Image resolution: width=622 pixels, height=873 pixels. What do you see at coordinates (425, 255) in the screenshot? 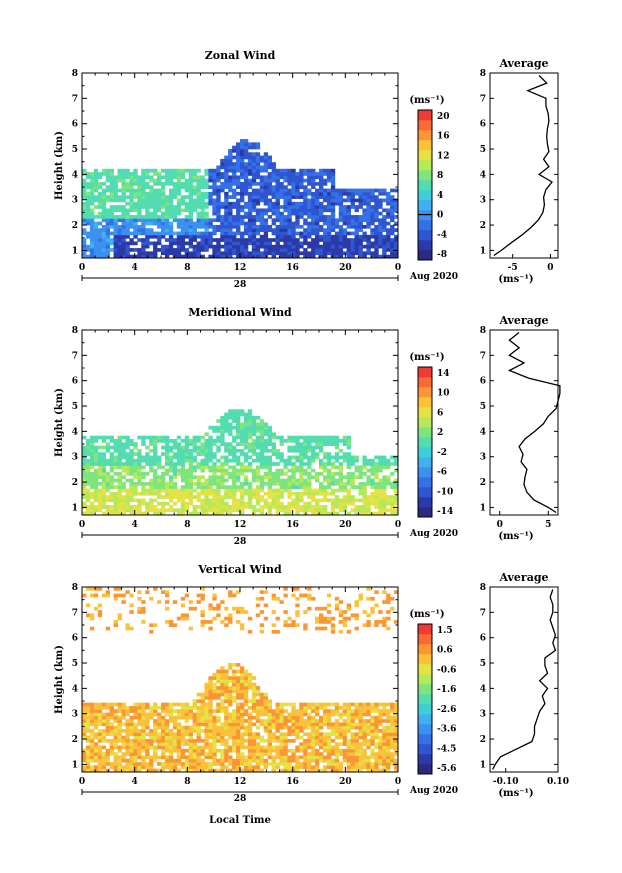
I see `colorbar-swatch` at bounding box center [425, 255].